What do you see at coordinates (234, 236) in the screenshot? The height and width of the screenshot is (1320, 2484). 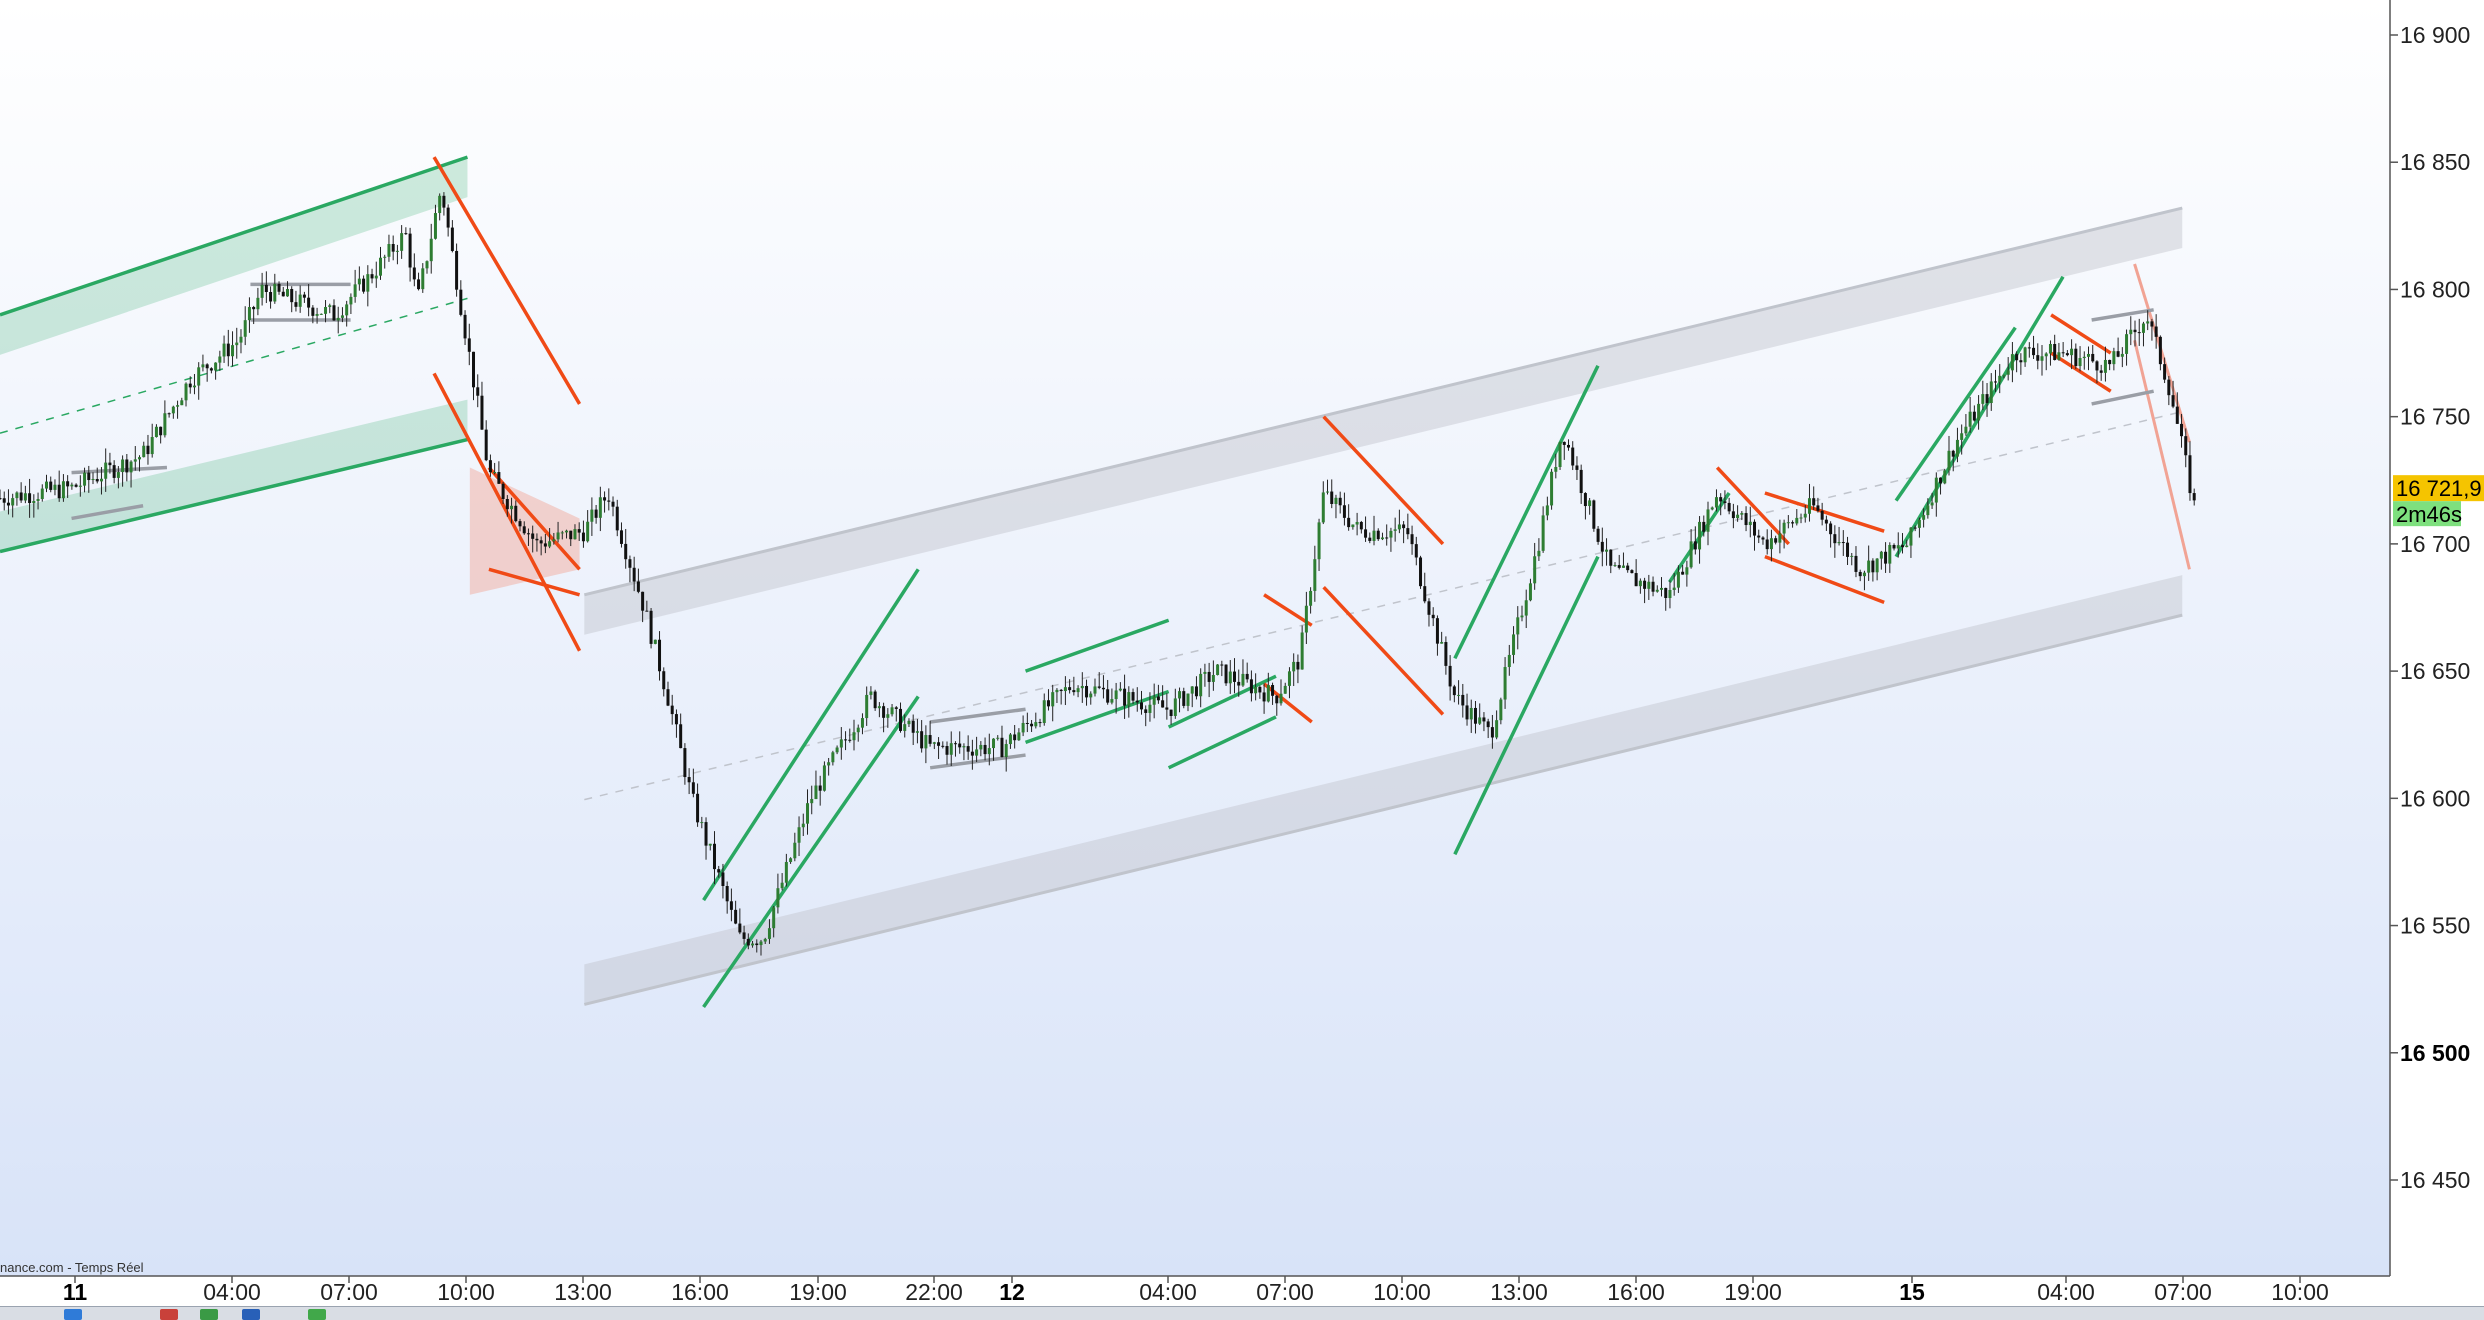 I see `channel-upper-line` at bounding box center [234, 236].